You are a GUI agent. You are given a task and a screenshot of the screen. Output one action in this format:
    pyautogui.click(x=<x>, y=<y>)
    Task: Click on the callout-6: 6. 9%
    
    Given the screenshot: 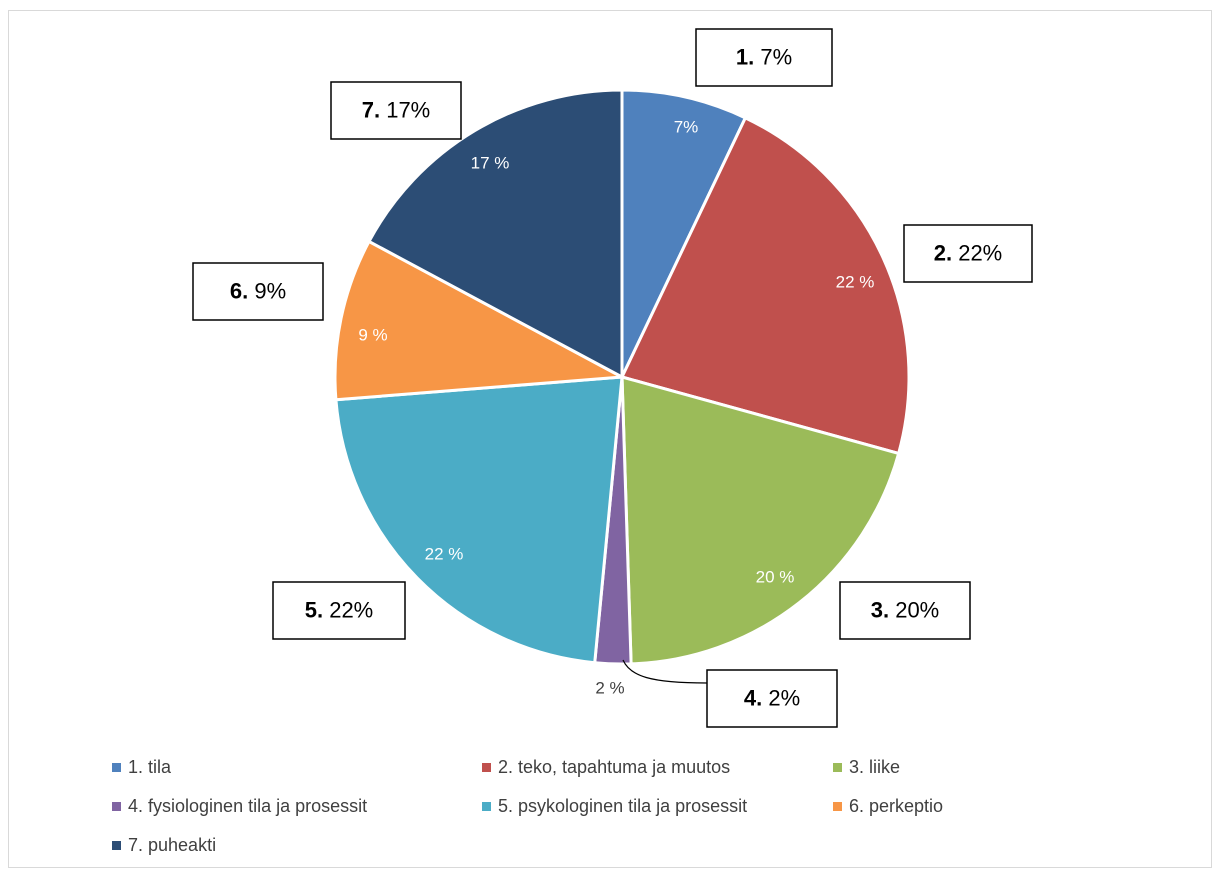 What is the action you would take?
    pyautogui.click(x=258, y=291)
    